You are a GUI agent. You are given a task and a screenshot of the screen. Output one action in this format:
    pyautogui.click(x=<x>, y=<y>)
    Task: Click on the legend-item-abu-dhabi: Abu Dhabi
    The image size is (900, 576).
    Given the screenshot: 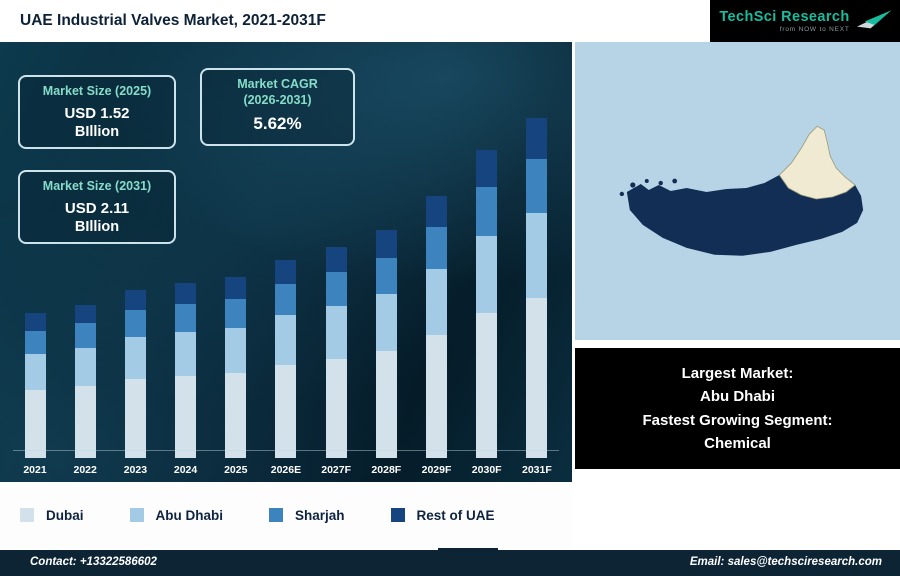 What is the action you would take?
    pyautogui.click(x=176, y=515)
    